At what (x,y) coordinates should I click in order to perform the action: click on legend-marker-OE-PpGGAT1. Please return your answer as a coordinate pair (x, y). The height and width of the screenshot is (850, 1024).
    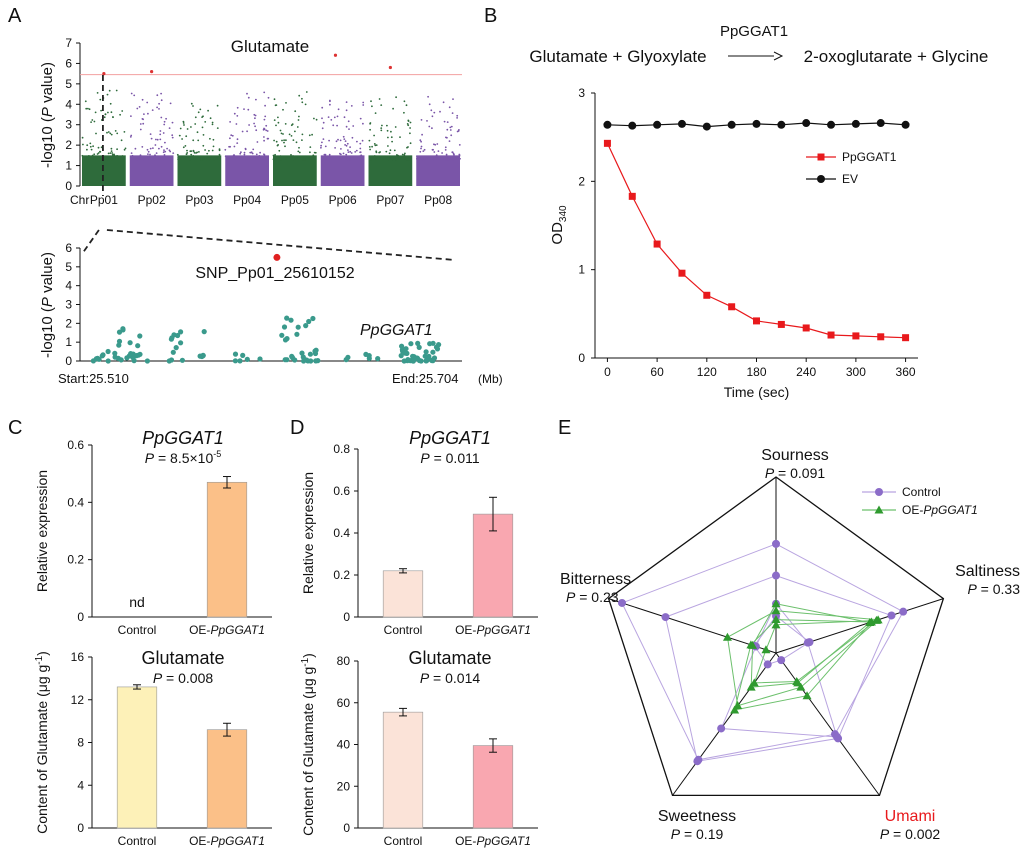
    Looking at the image, I should click on (879, 509).